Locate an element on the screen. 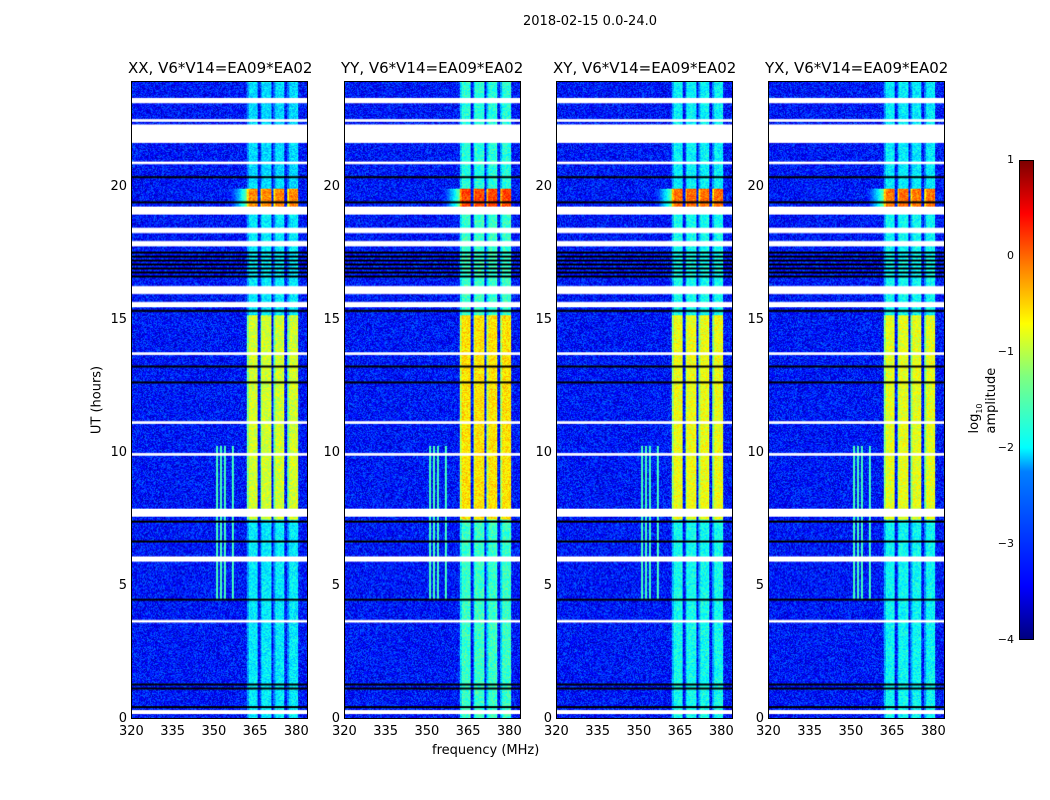 The height and width of the screenshot is (800, 1050). panel-title: XX, V6*V14=EA09*EA02 is located at coordinates (220, 68).